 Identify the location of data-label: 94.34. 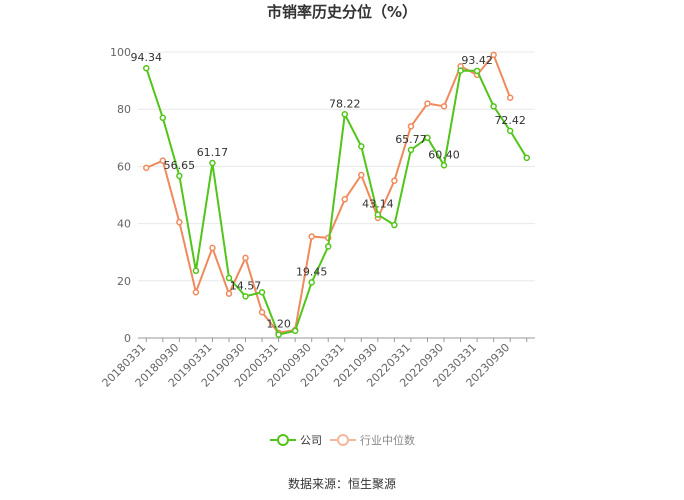
(147, 57).